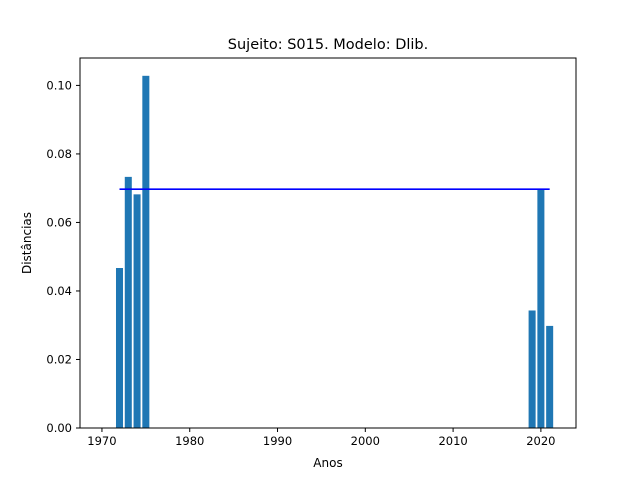 This screenshot has width=640, height=485. Describe the element at coordinates (59, 154) in the screenshot. I see `y-tick-label: 0.08` at that location.